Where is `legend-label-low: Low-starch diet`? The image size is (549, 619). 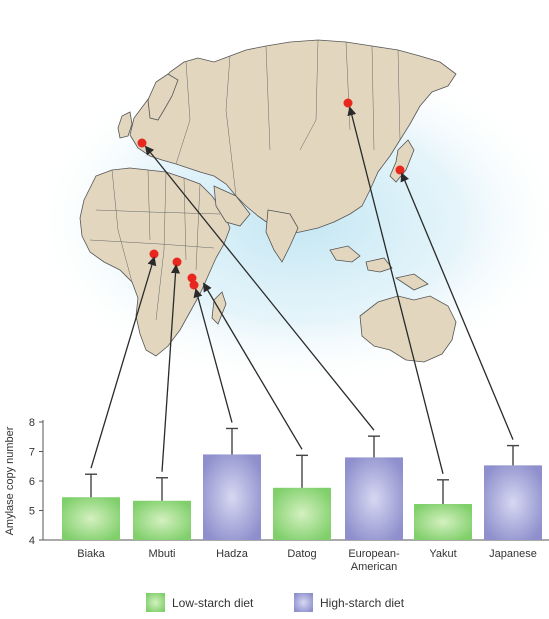 legend-label-low: Low-starch diet is located at coordinates (213, 603).